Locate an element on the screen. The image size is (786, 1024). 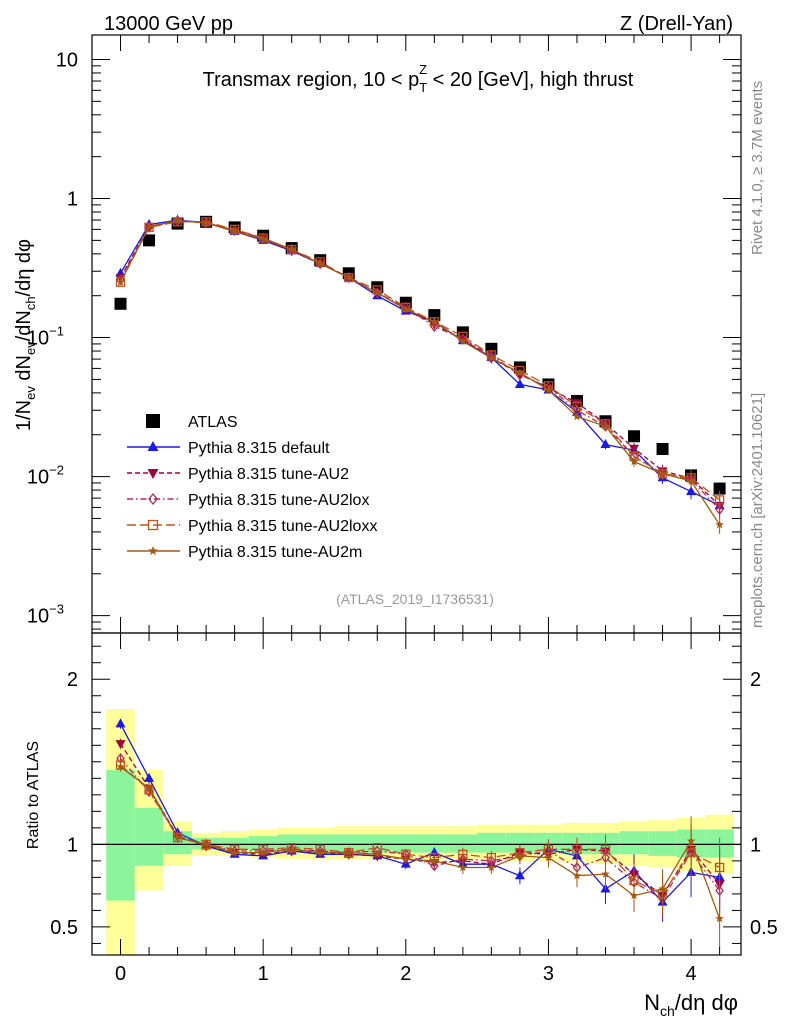
main-ylabel: 1/Nev dNev/dNch/dη dφ is located at coordinates (25, 335).